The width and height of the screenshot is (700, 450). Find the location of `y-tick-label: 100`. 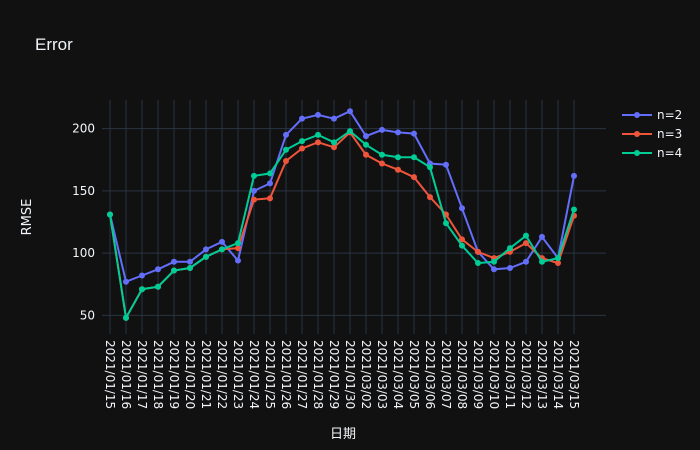

y-tick-label: 100 is located at coordinates (83, 253).